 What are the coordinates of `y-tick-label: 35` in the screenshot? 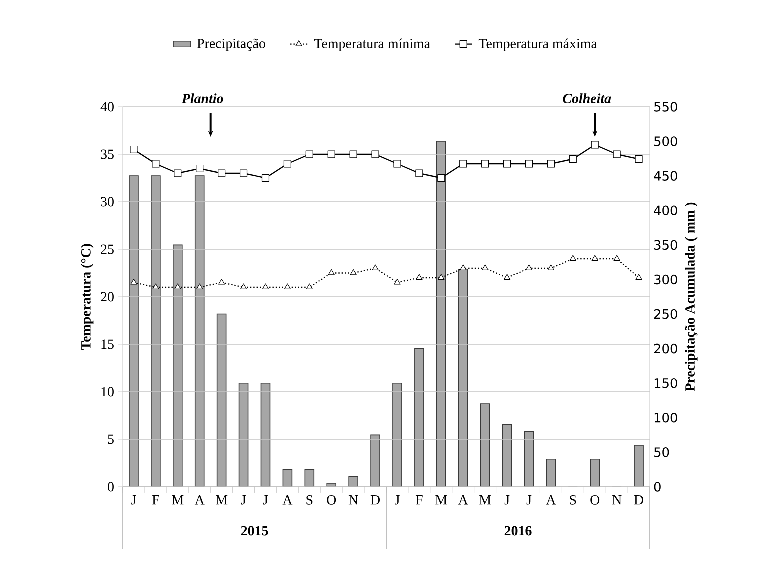 It's located at (107, 155).